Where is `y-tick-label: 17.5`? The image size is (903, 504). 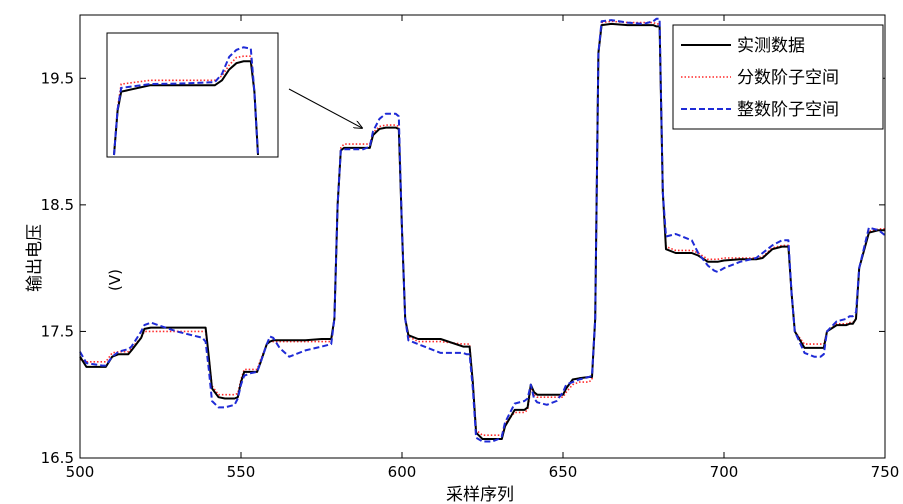 y-tick-label: 17.5 is located at coordinates (57, 331).